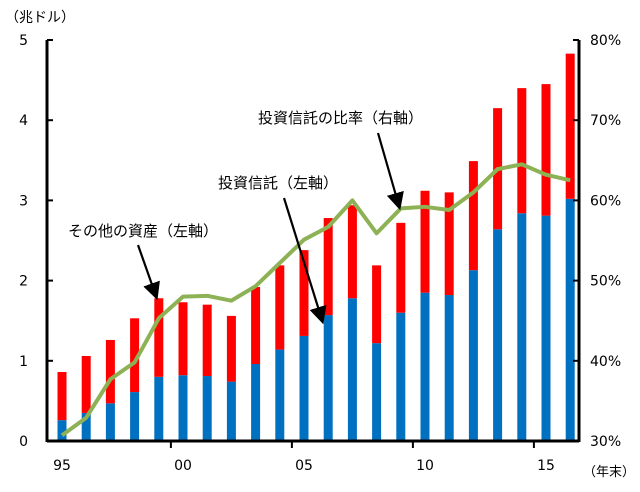 The height and width of the screenshot is (492, 640). Describe the element at coordinates (110, 422) in the screenshot. I see `bar-funds-1997` at that location.